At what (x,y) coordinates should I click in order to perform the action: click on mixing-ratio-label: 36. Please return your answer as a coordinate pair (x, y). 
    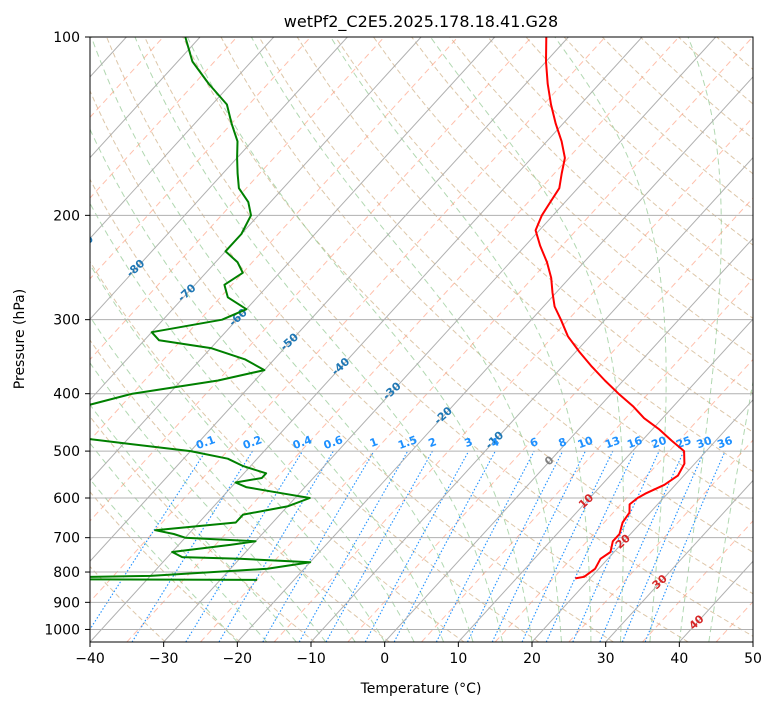
    Looking at the image, I should click on (725, 443).